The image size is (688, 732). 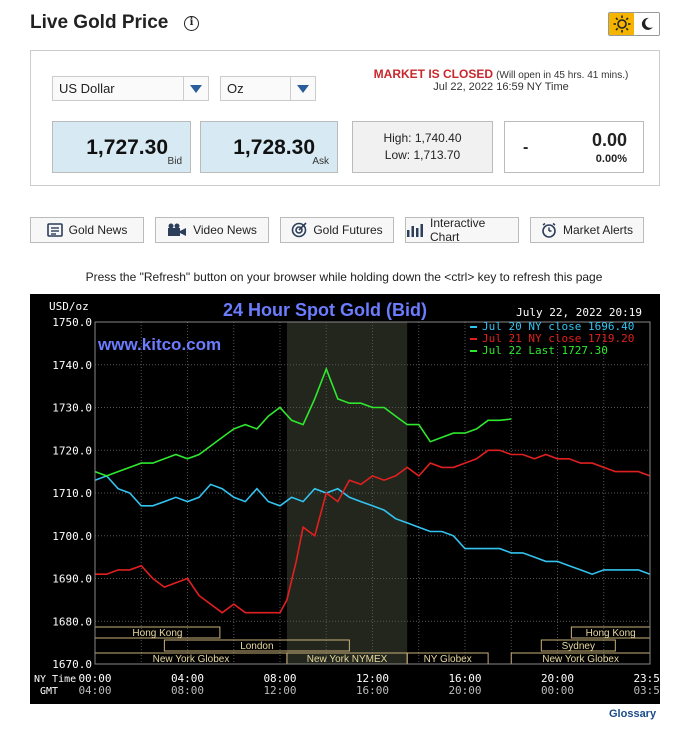 I want to click on video-news-button: Video News, so click(x=212, y=230).